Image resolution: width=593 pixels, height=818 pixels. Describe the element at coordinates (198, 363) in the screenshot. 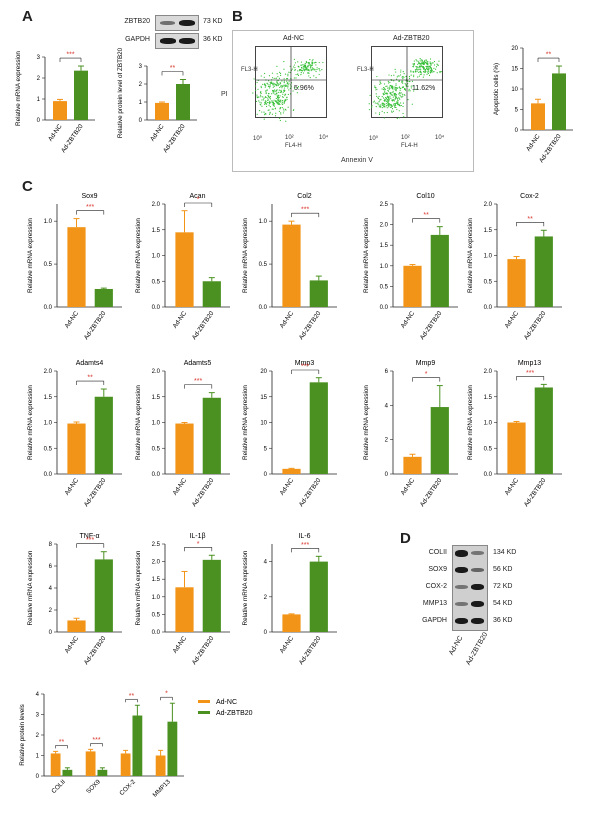

I see `chart-title: Adamts5` at that location.